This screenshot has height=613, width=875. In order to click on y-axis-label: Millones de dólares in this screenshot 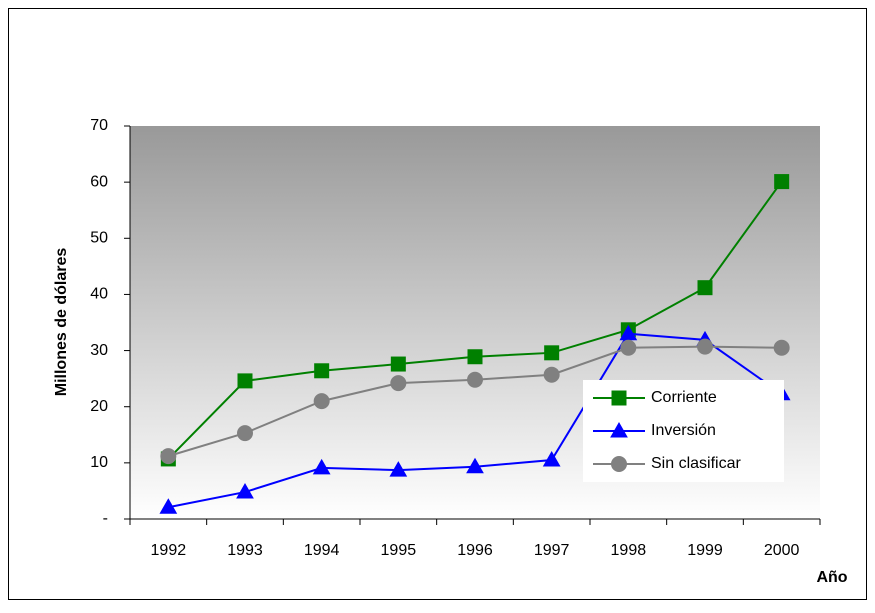, I will do `click(61, 322)`.